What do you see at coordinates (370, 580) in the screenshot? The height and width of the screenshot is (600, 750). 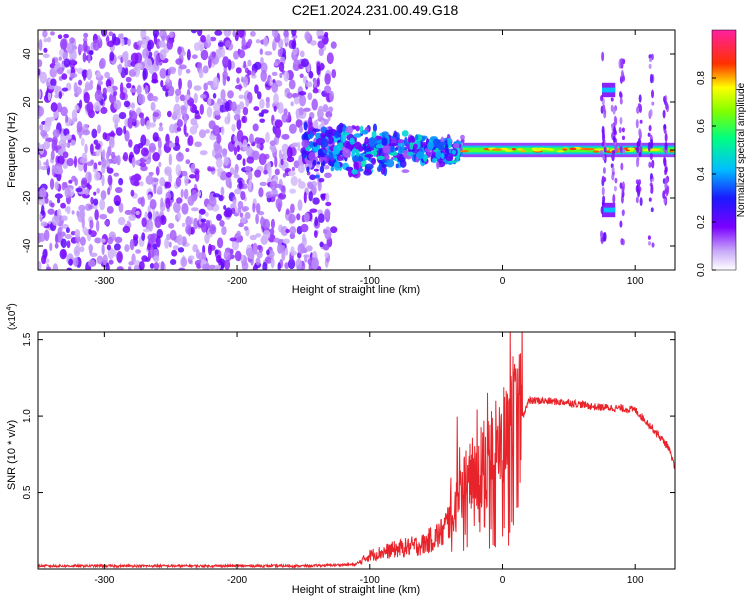 I see `x-tick-label: -100` at bounding box center [370, 580].